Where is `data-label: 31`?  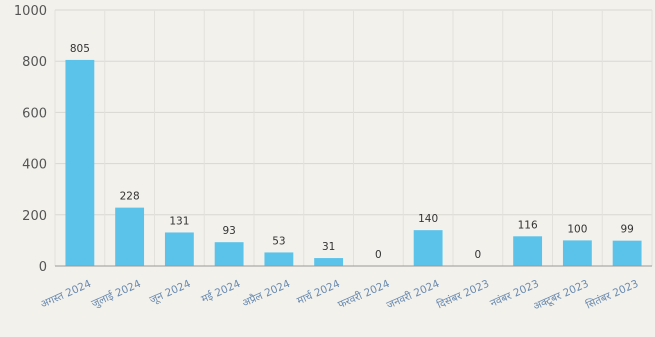
data-label: 31 is located at coordinates (328, 247).